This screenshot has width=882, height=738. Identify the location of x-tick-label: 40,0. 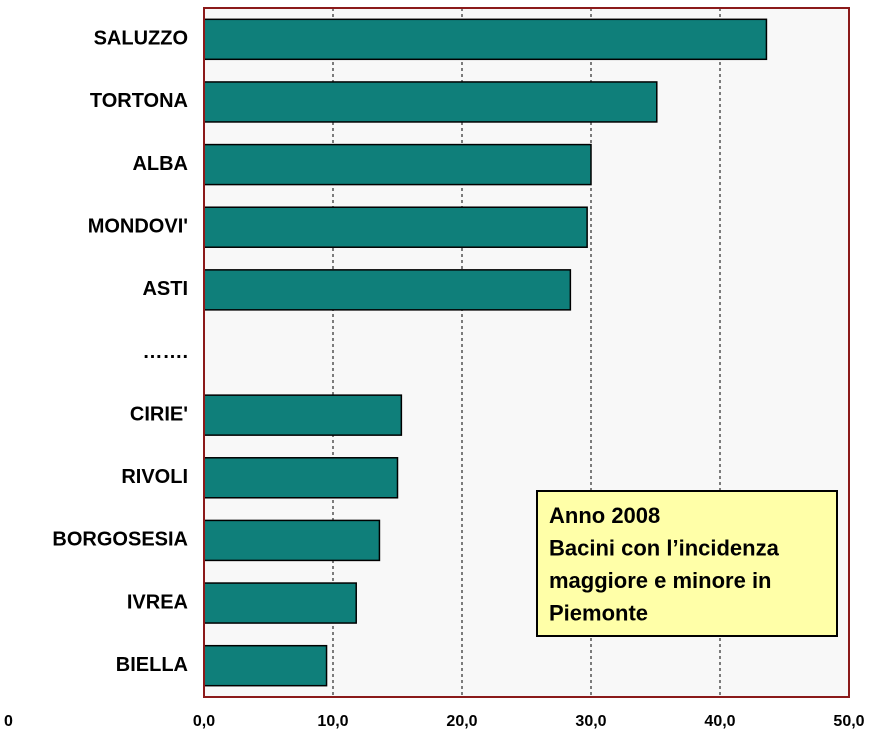
(719, 721).